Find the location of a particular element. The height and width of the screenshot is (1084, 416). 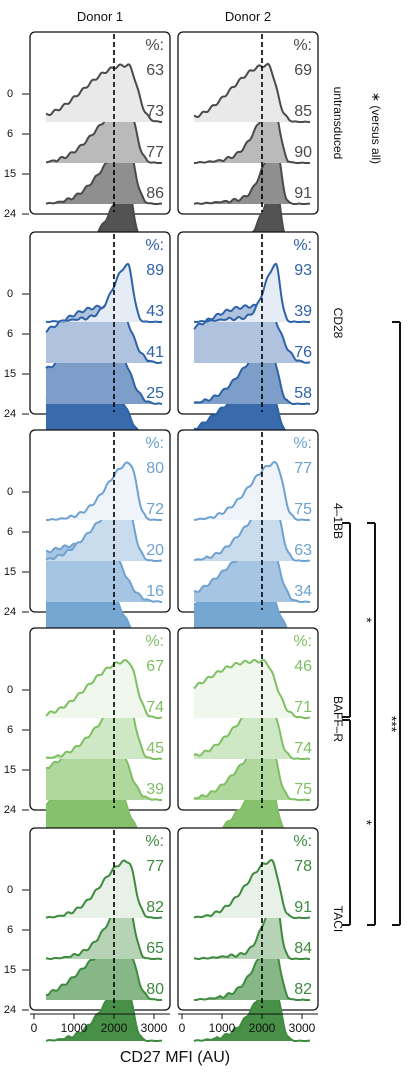

percent-value-donor1-2: 45 is located at coordinates (155, 748).